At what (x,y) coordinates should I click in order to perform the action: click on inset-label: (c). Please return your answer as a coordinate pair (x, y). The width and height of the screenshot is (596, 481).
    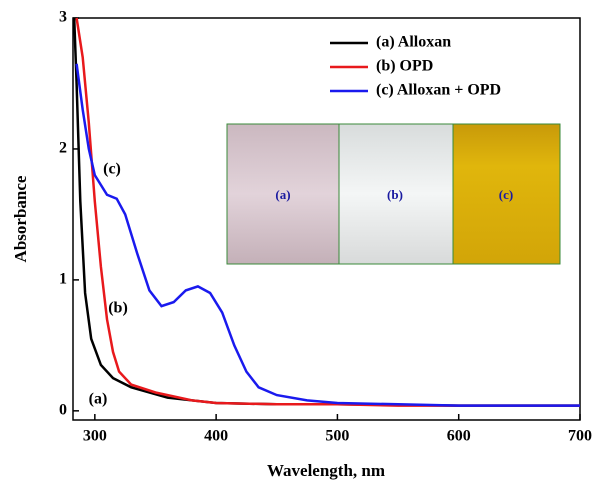
    Looking at the image, I should click on (506, 194).